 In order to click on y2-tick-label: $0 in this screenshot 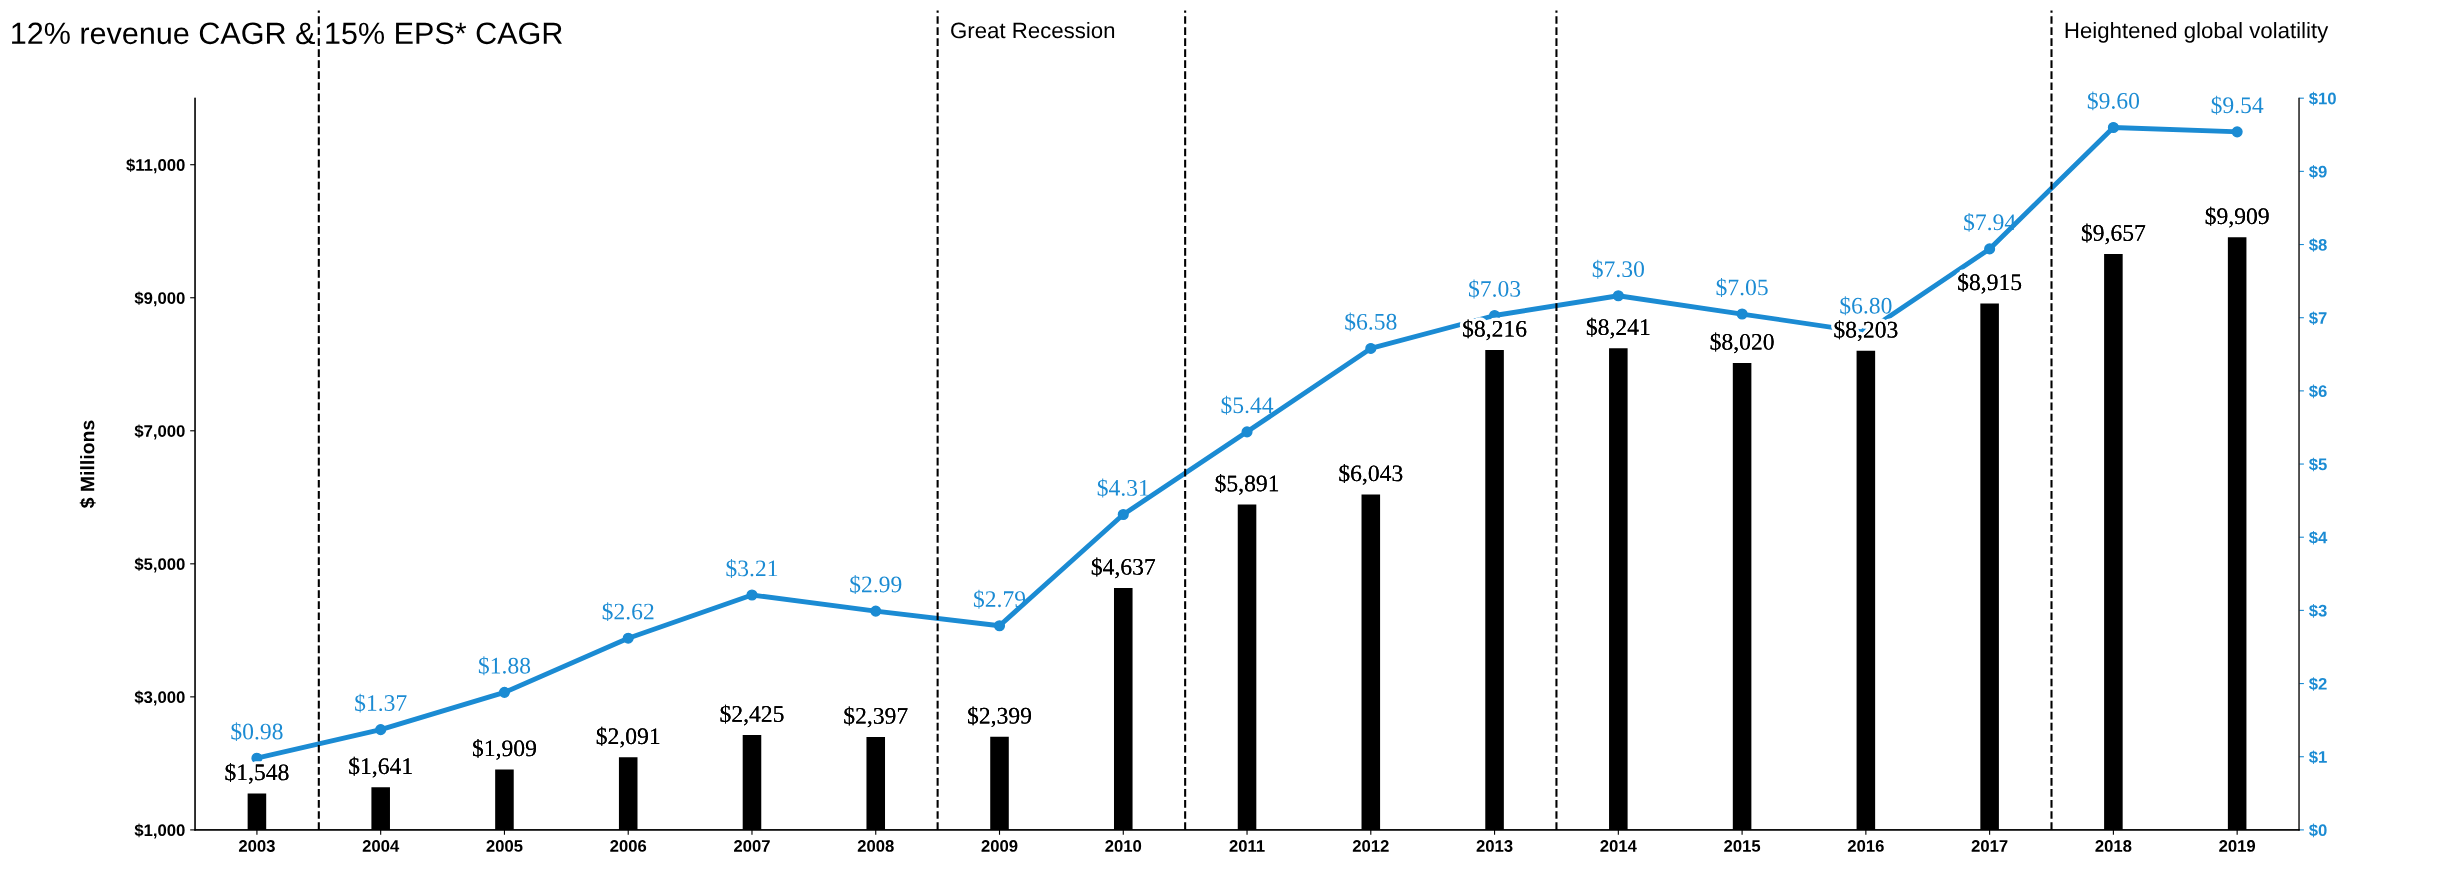, I will do `click(2317, 830)`.